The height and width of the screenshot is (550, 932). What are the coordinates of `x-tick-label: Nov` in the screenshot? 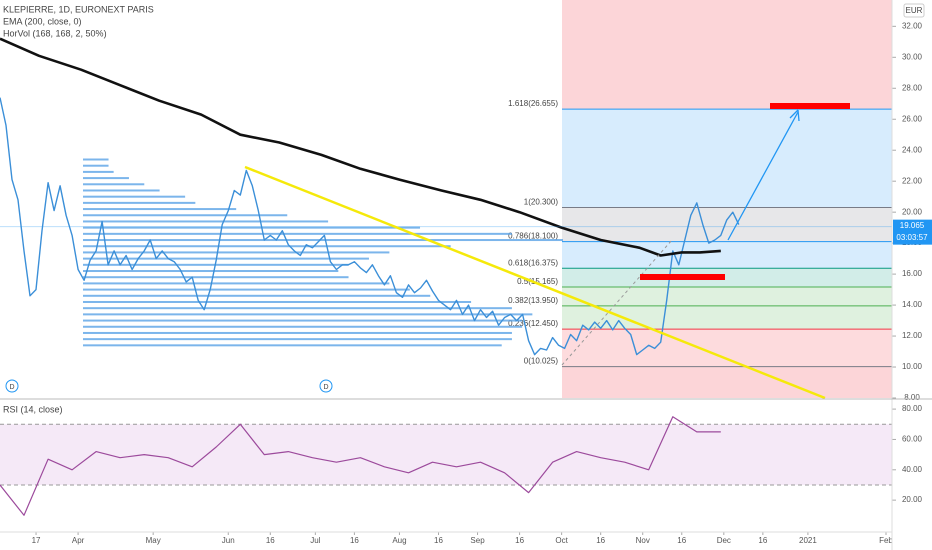 It's located at (643, 540).